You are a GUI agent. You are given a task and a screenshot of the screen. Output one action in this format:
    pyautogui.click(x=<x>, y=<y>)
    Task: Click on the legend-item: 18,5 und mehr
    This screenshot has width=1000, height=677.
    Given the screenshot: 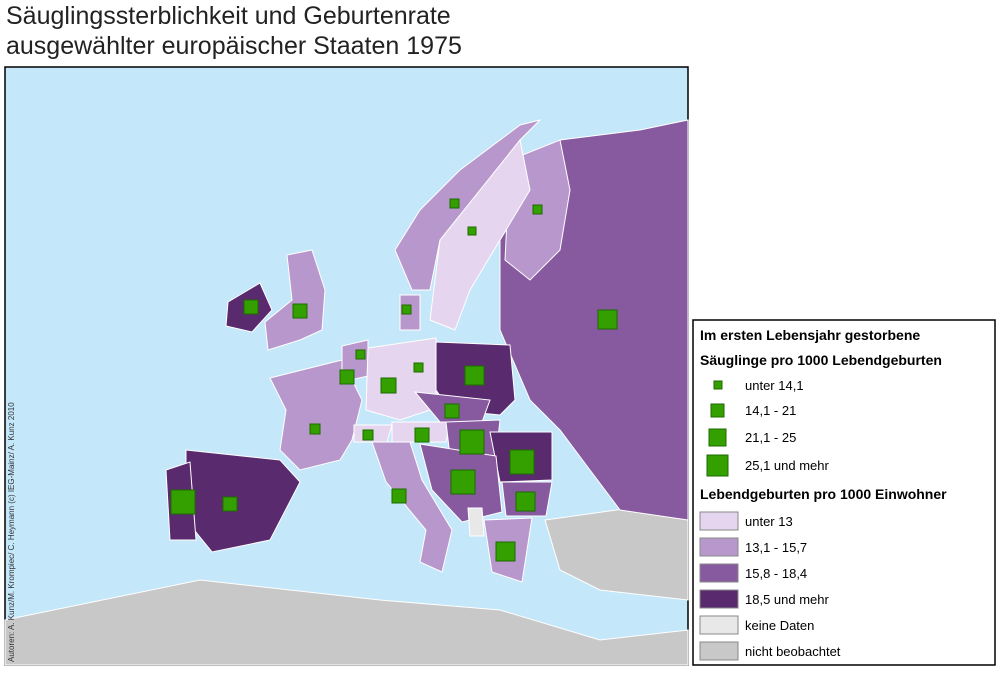 What is the action you would take?
    pyautogui.click(x=787, y=599)
    